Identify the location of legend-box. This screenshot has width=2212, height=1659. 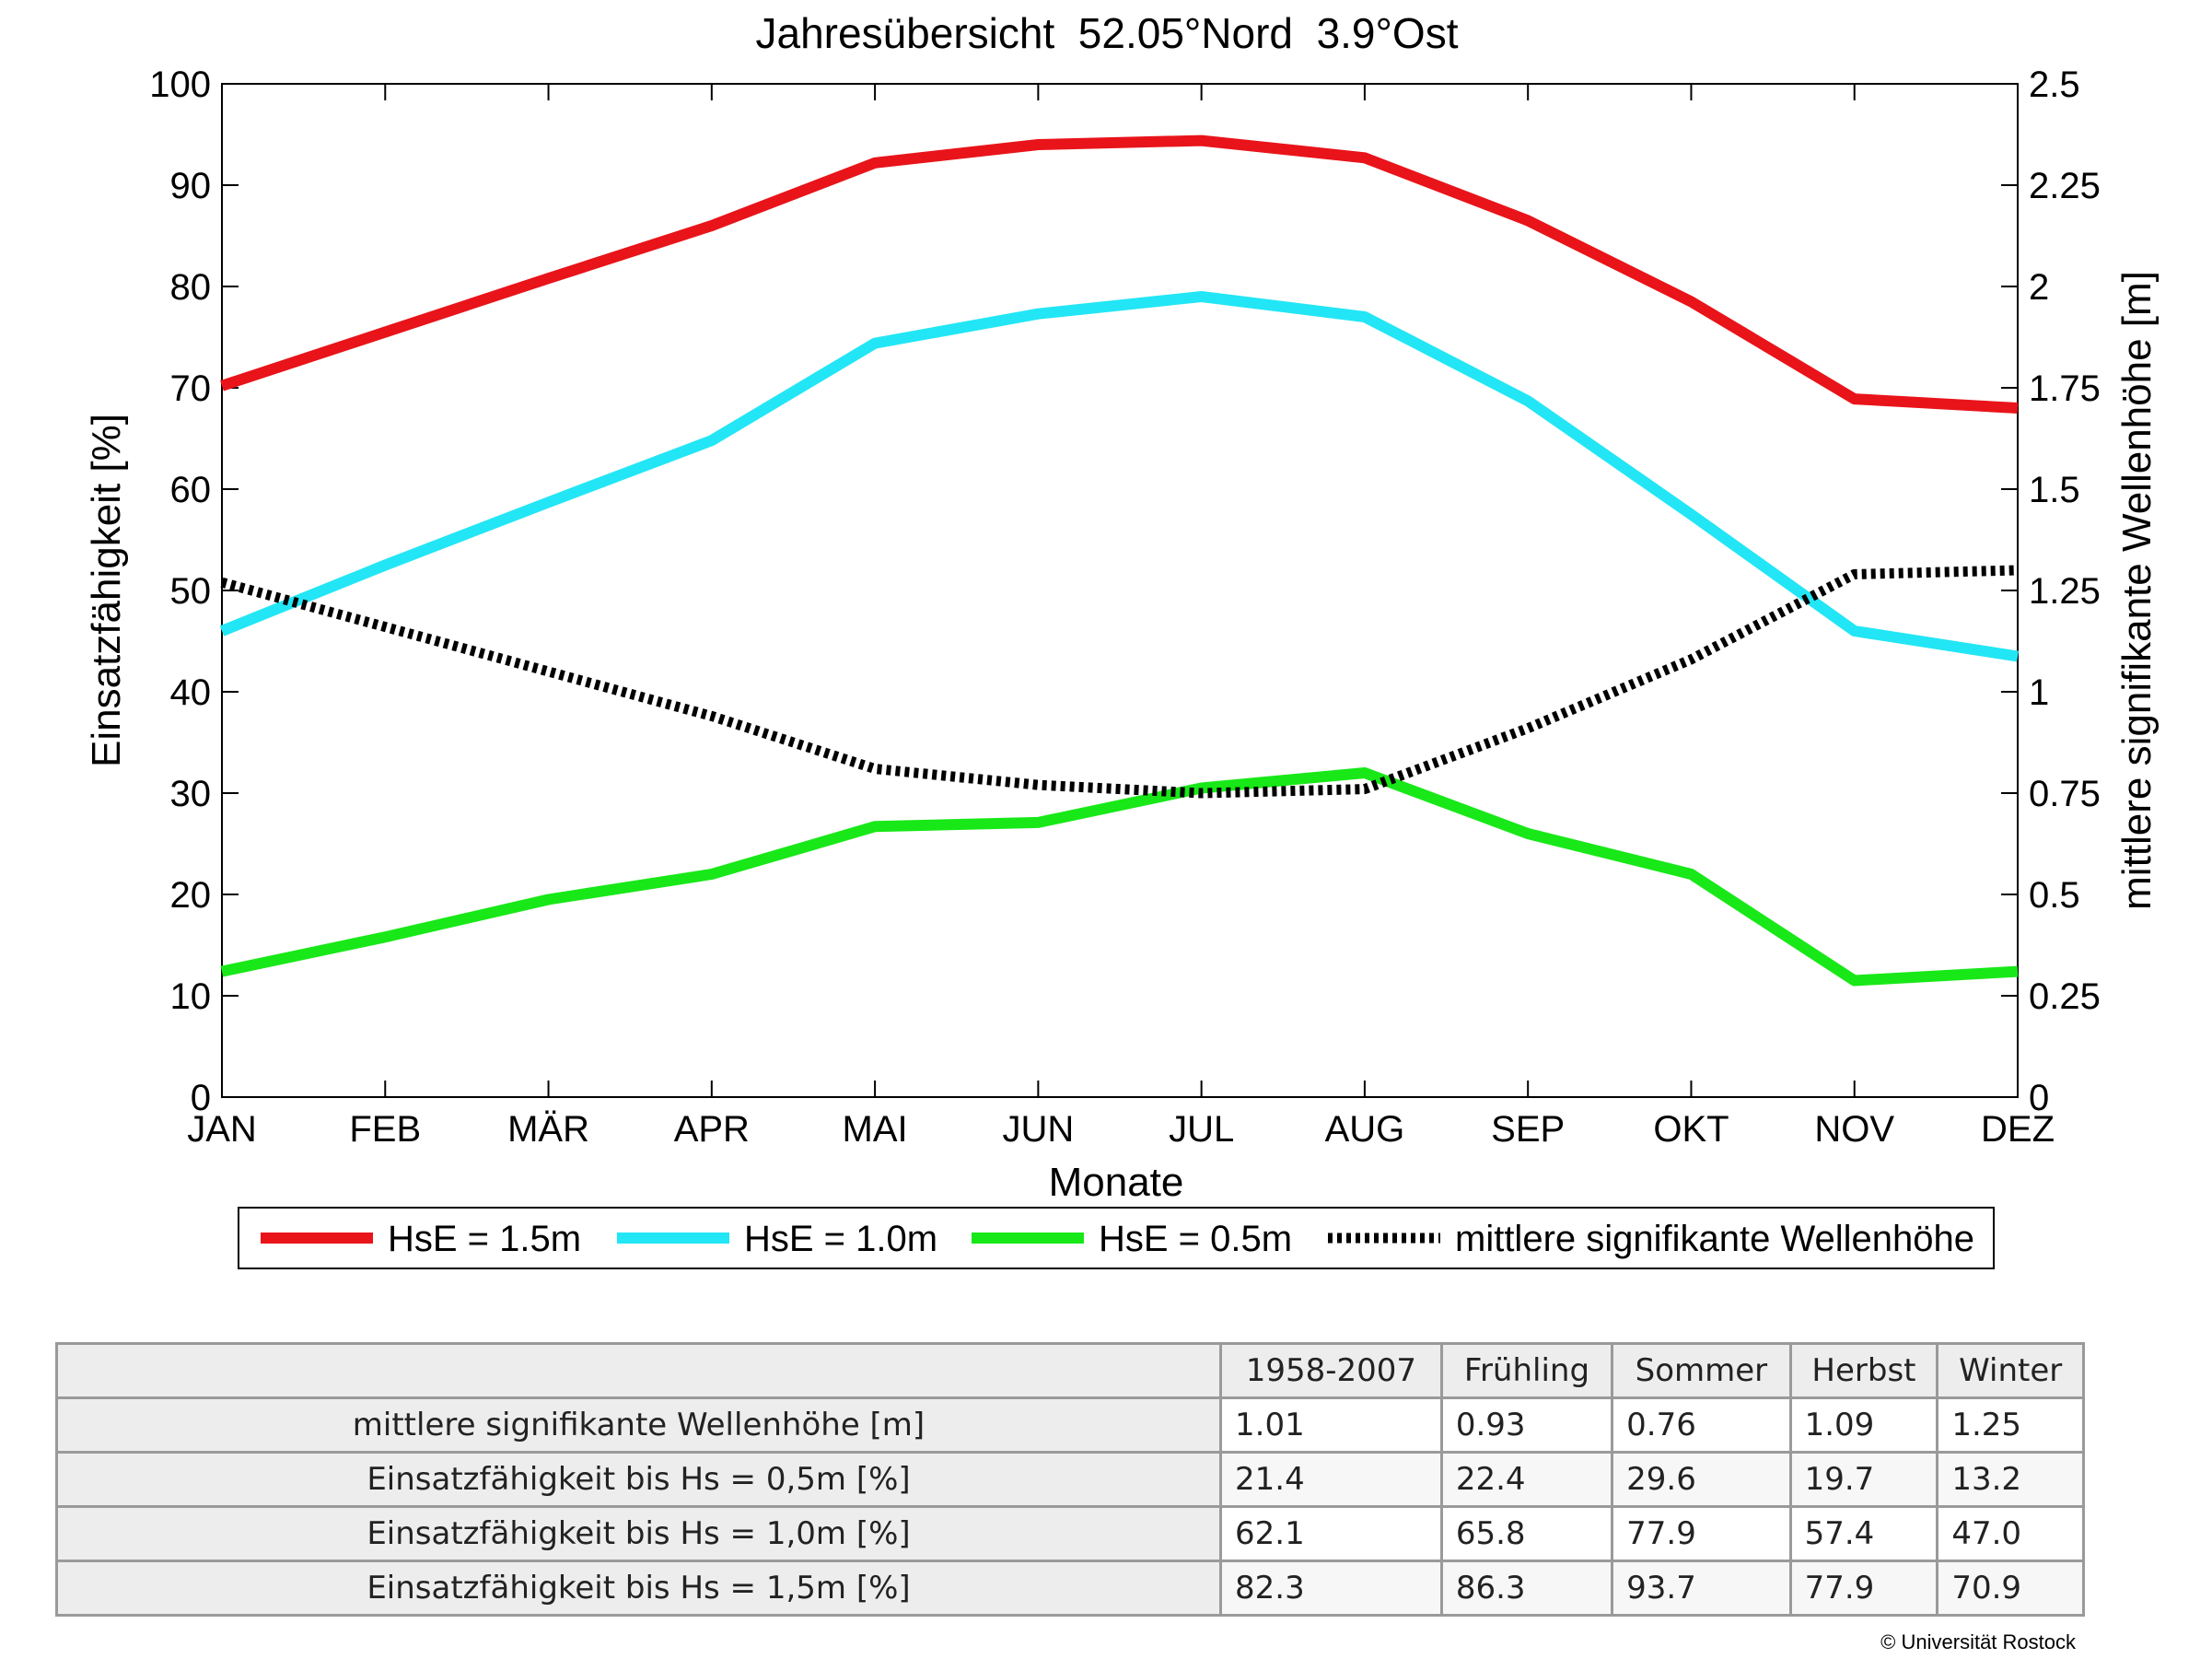
(1117, 1238).